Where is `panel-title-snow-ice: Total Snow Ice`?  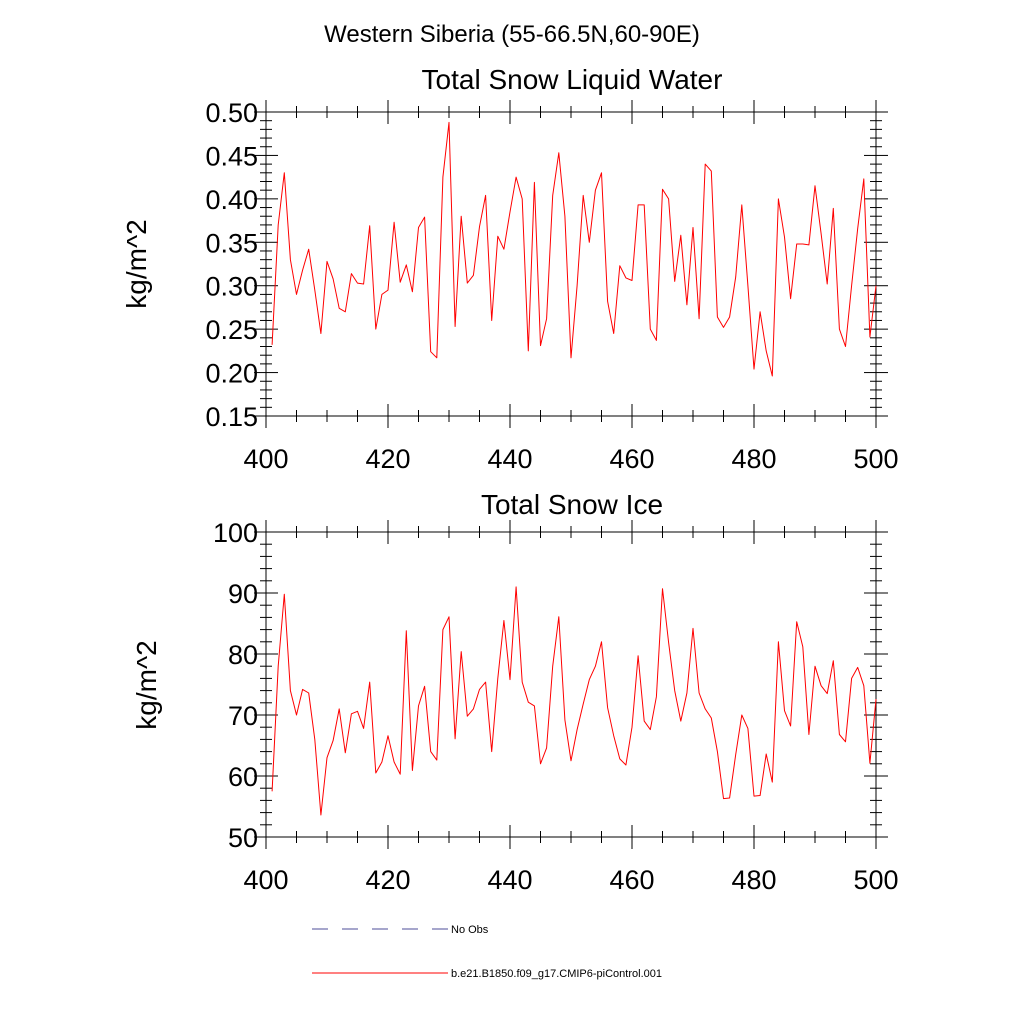
panel-title-snow-ice: Total Snow Ice is located at coordinates (572, 504).